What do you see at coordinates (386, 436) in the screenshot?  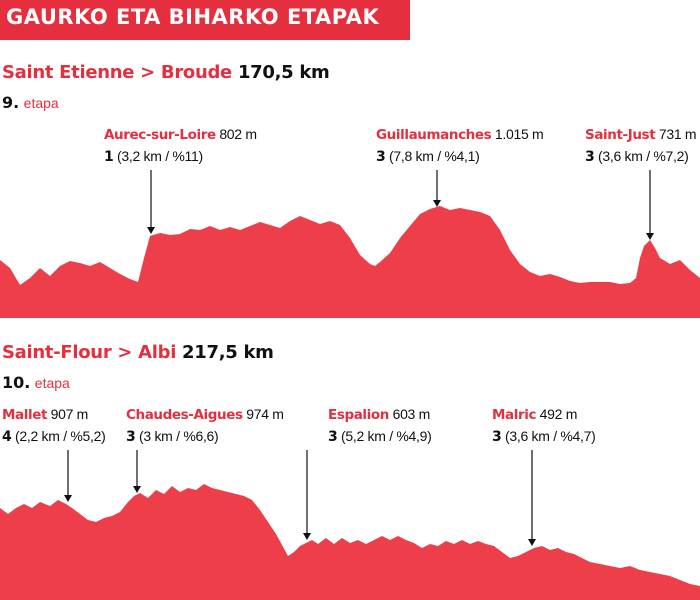 I see `climb-details: (5,2 km / %4,9)` at bounding box center [386, 436].